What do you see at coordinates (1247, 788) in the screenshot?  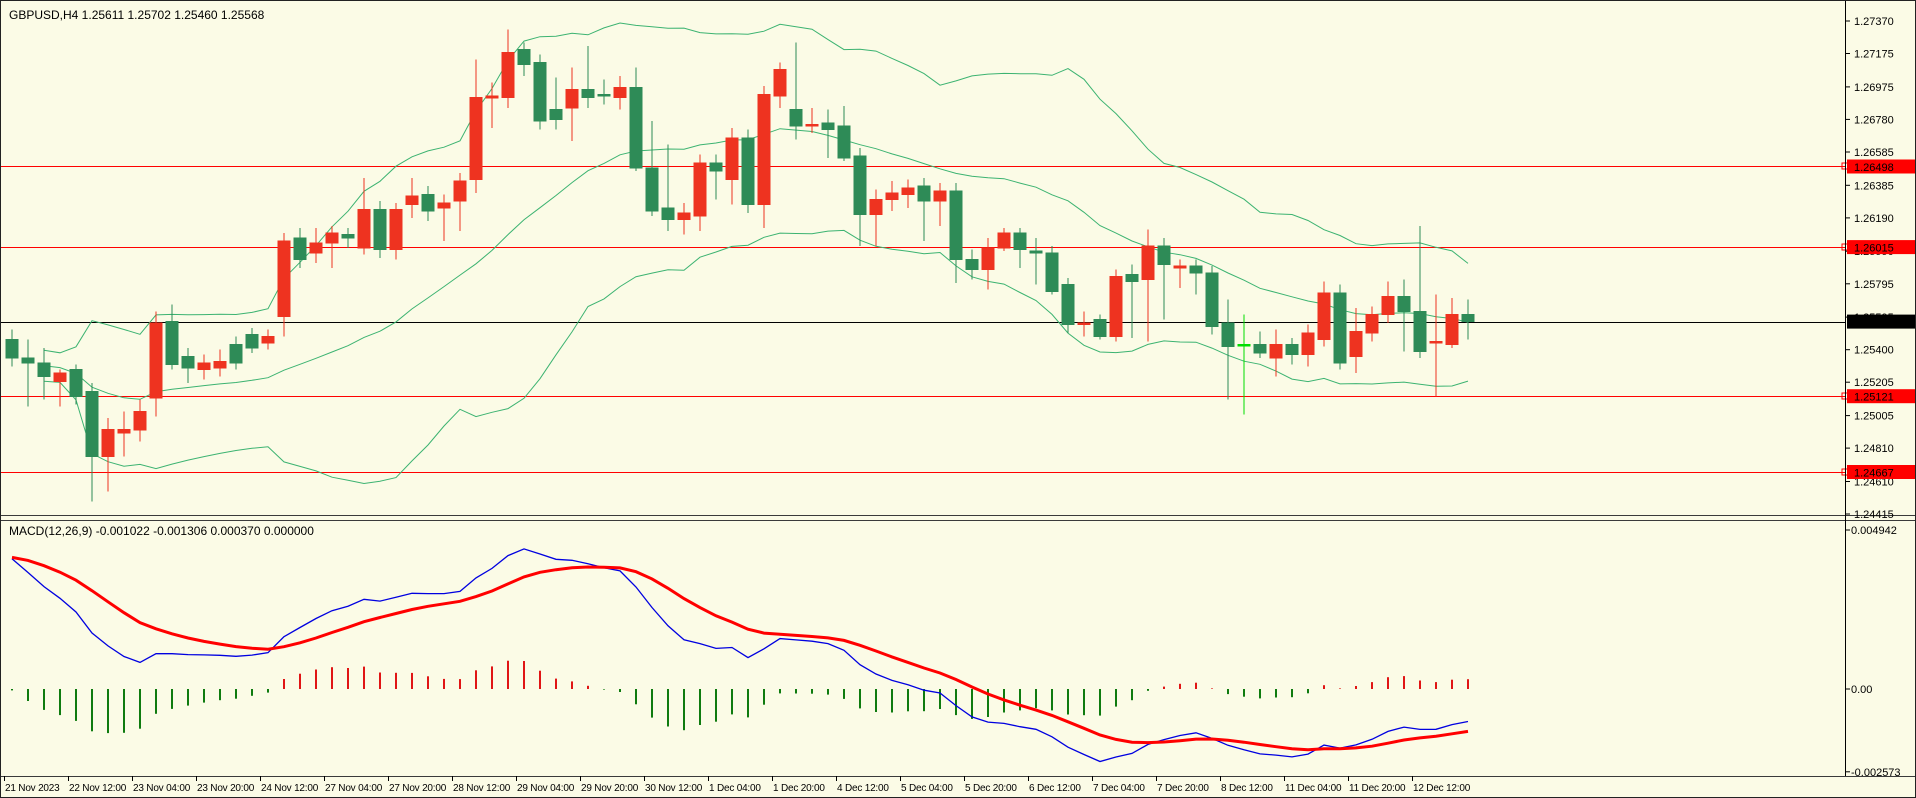 I see `time-label: 8 Dec 12:00` at bounding box center [1247, 788].